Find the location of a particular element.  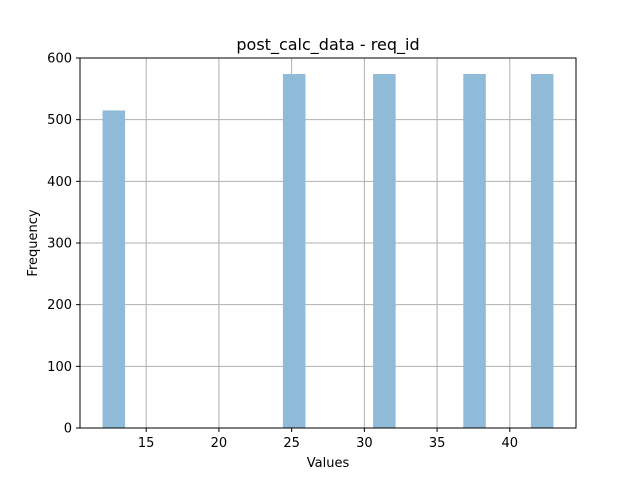

y-axis-title: Frequency is located at coordinates (33, 242).